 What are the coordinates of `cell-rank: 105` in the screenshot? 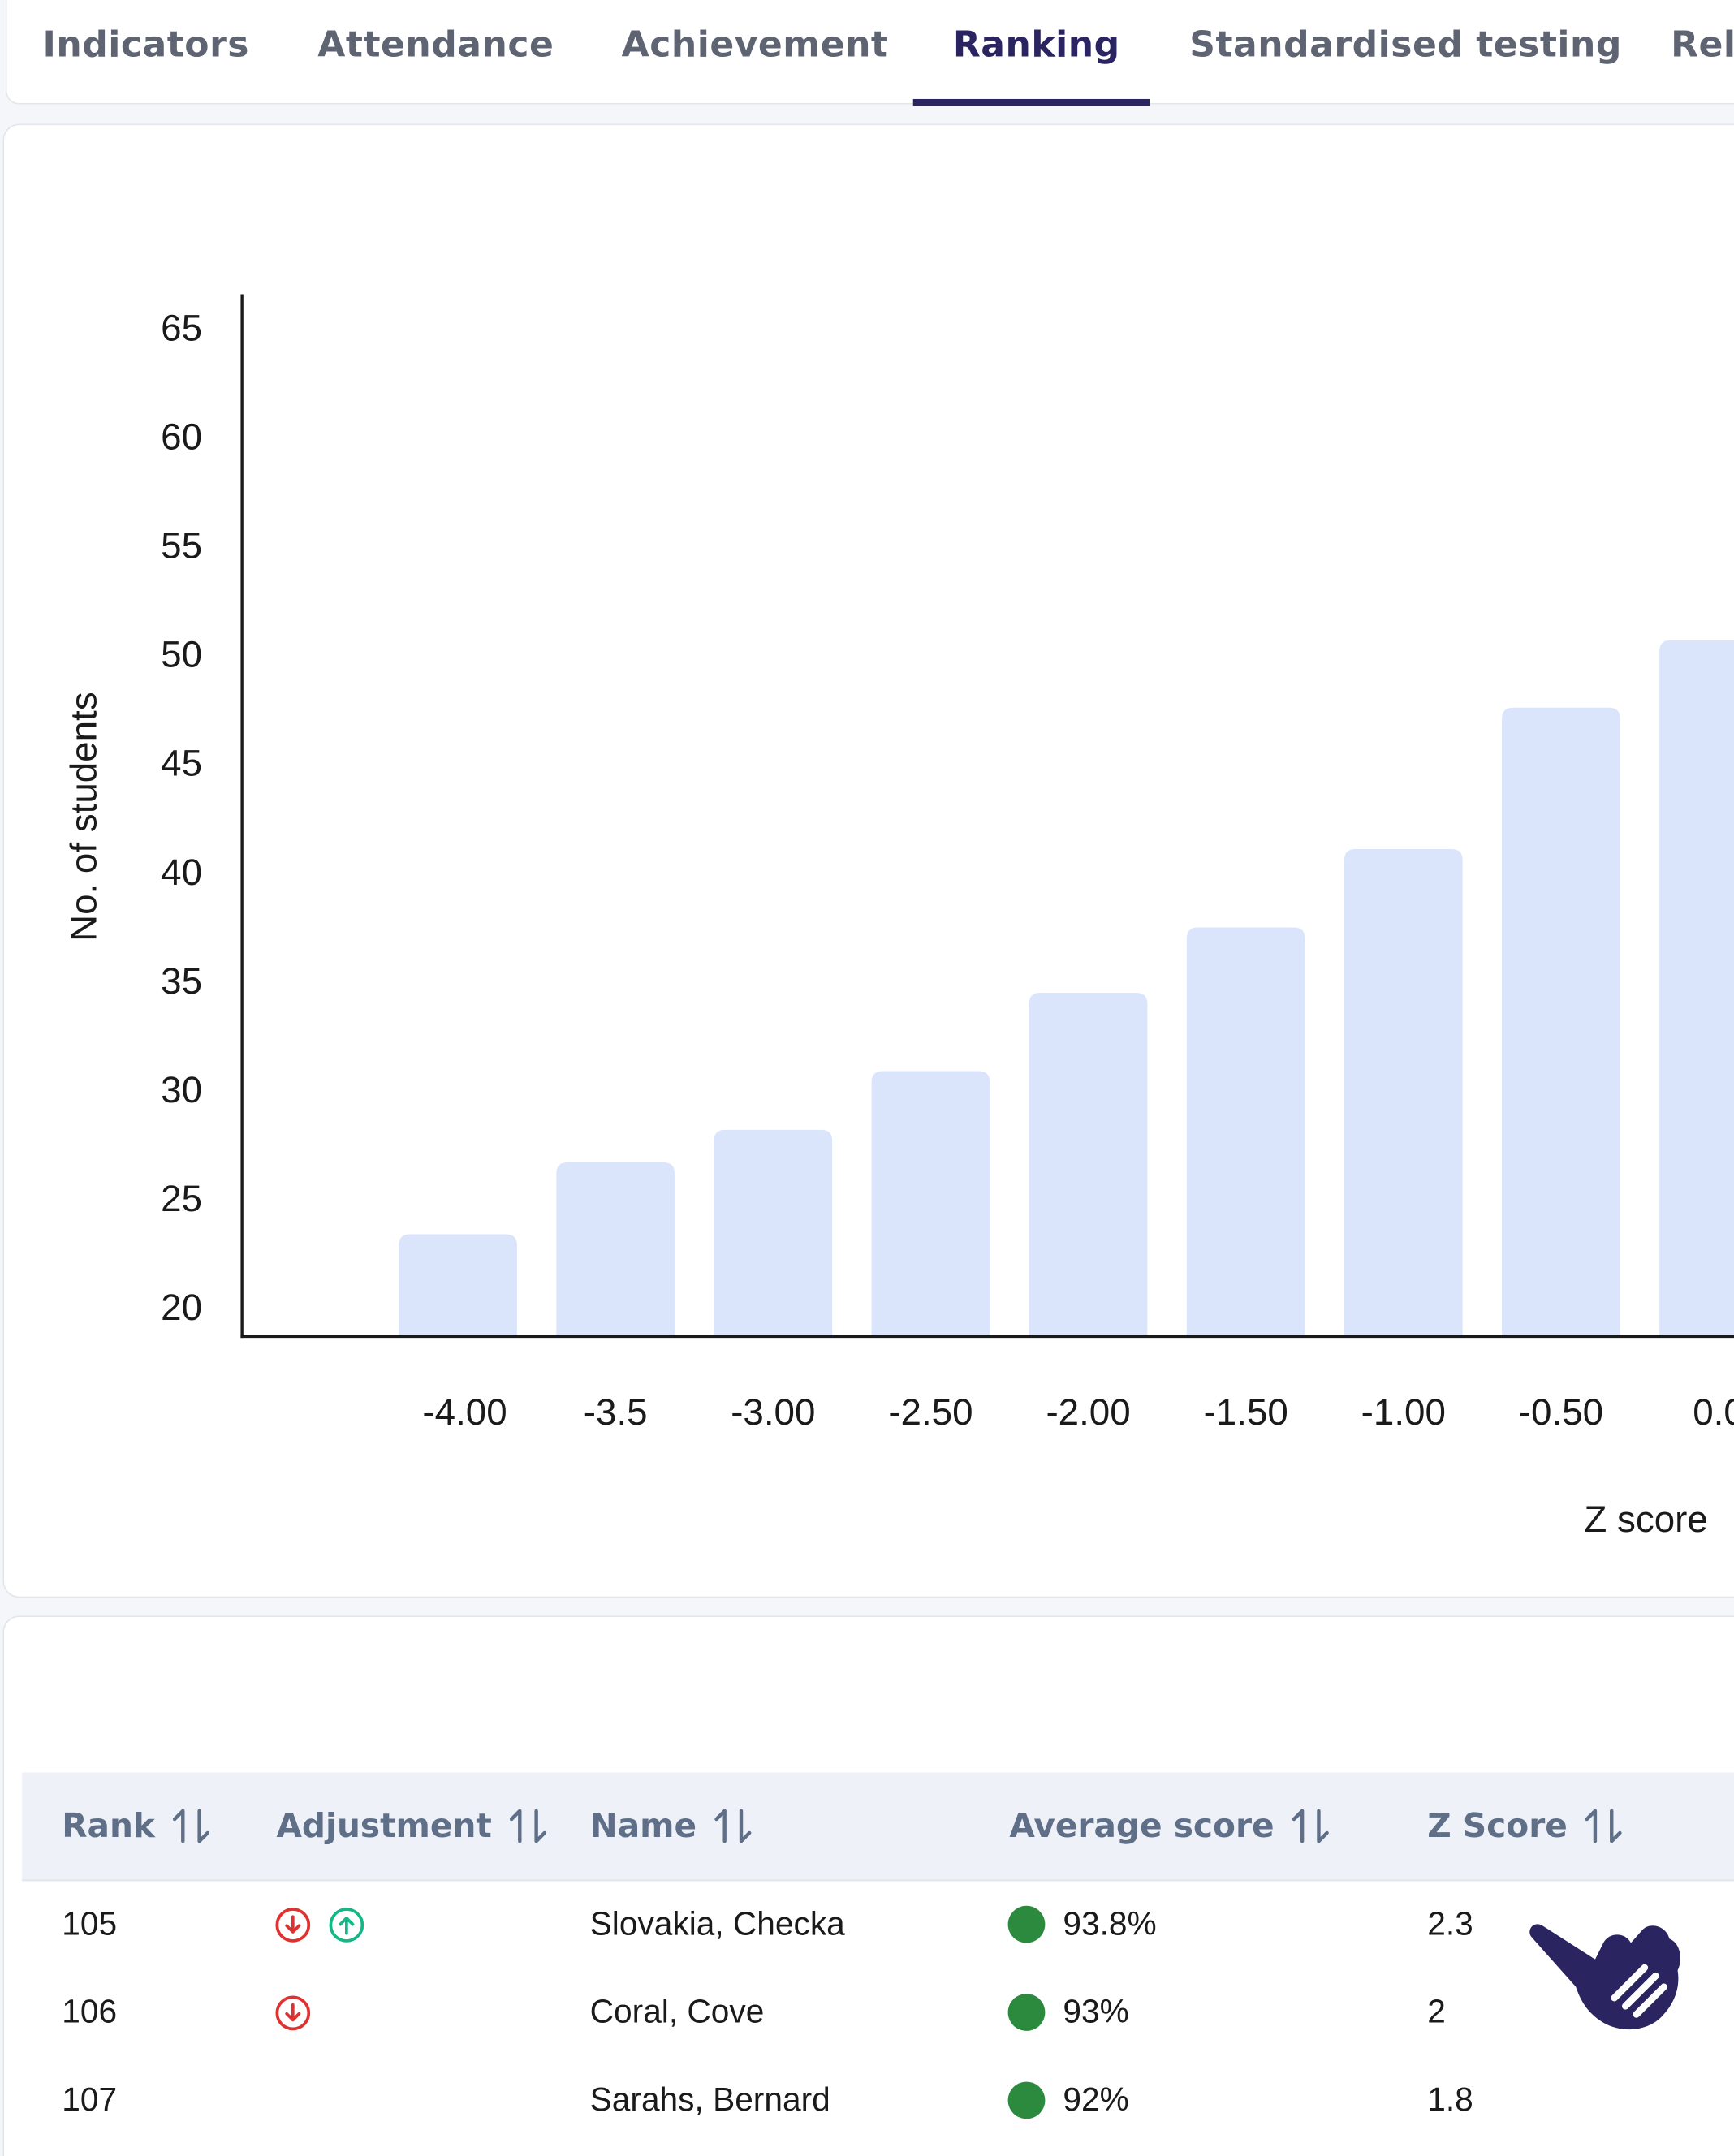 It's located at (90, 1924).